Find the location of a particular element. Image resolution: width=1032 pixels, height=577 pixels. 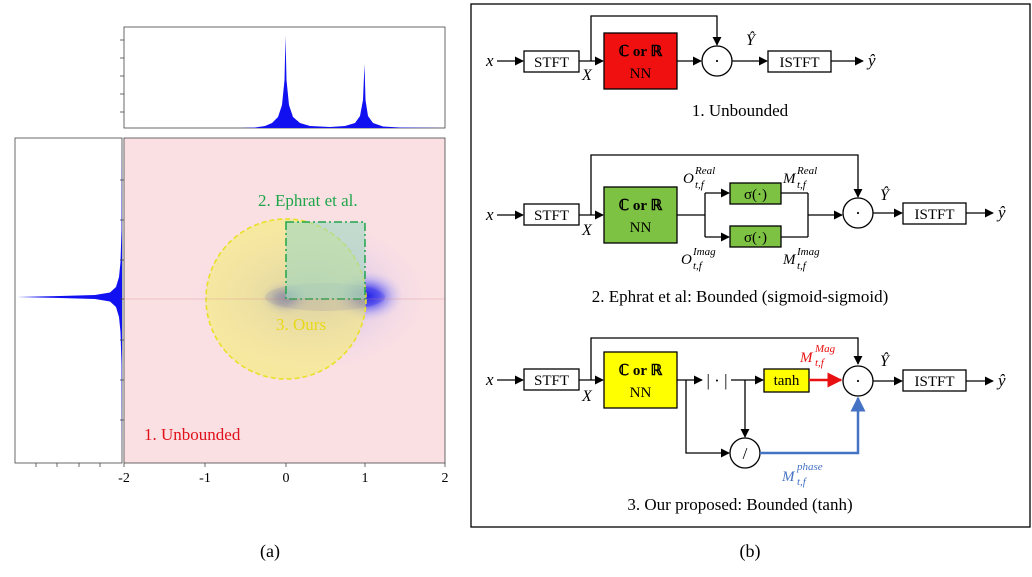

nn-block-green is located at coordinates (640, 215).